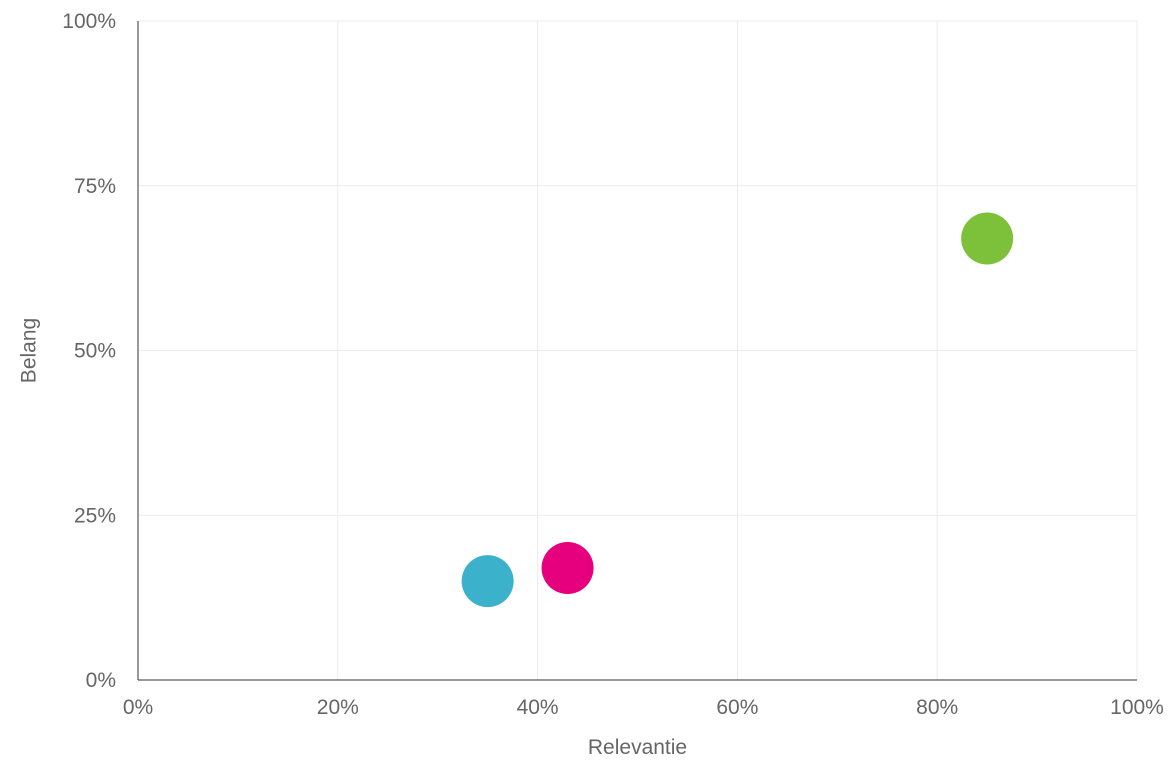  I want to click on x-tick-label: 100%, so click(1137, 707).